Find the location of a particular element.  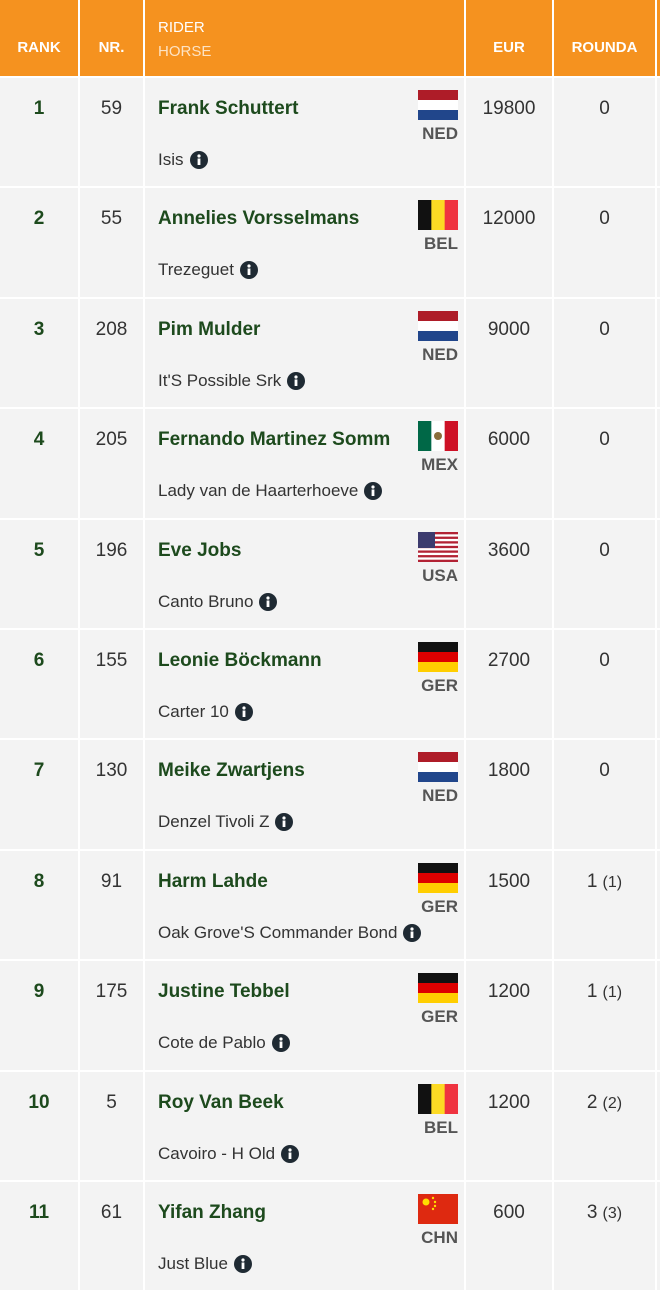

horse-name: Denzel Tivoli Z is located at coordinates (226, 822).